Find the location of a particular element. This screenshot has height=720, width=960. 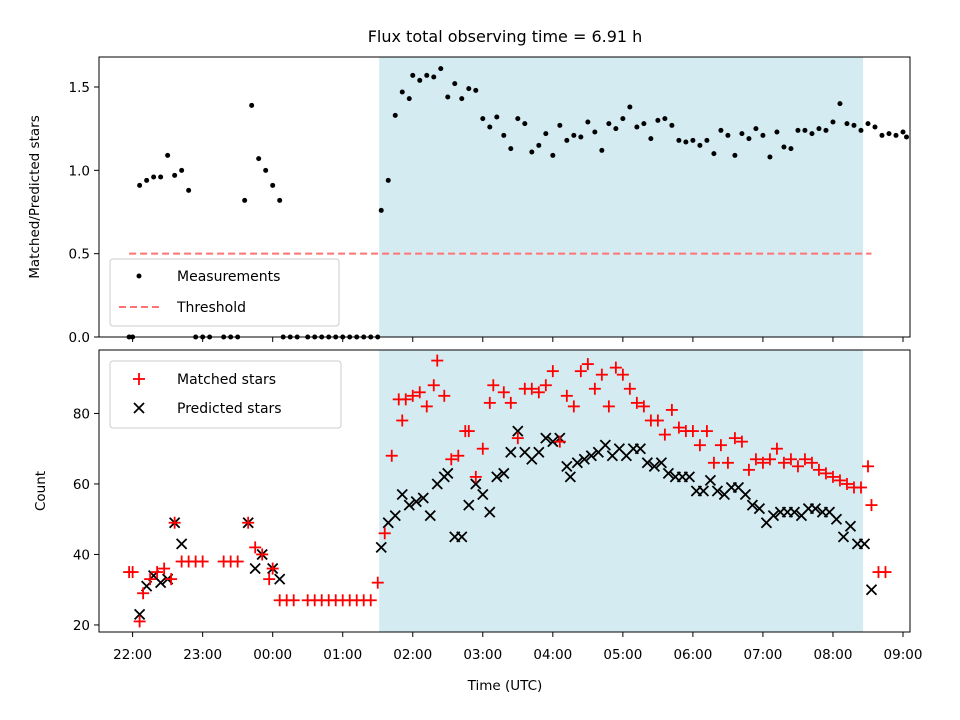

x-tick-label: 05:00 is located at coordinates (622, 655).